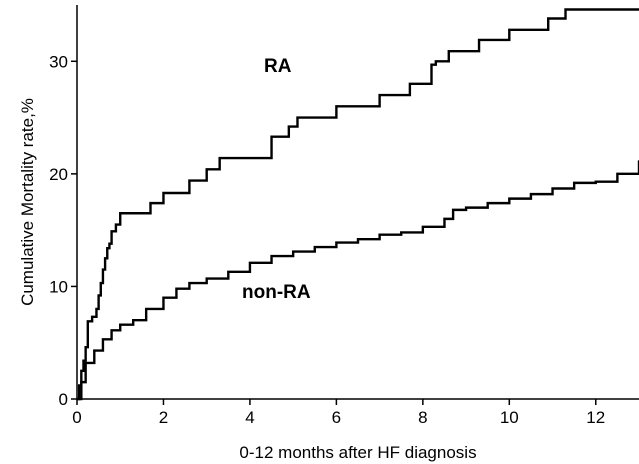 The image size is (639, 464). Describe the element at coordinates (163, 417) in the screenshot. I see `x-tick-label: 2` at that location.